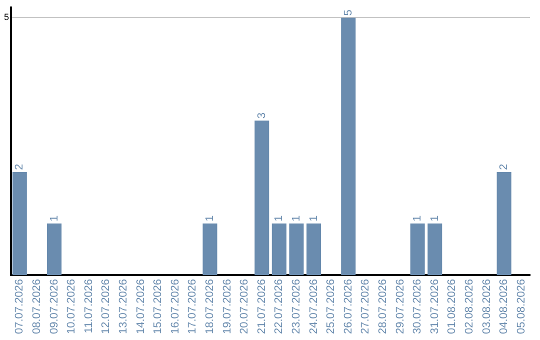 The image size is (540, 340). What do you see at coordinates (106, 306) in the screenshot?
I see `x-tick-label: 12.07.2026` at bounding box center [106, 306].